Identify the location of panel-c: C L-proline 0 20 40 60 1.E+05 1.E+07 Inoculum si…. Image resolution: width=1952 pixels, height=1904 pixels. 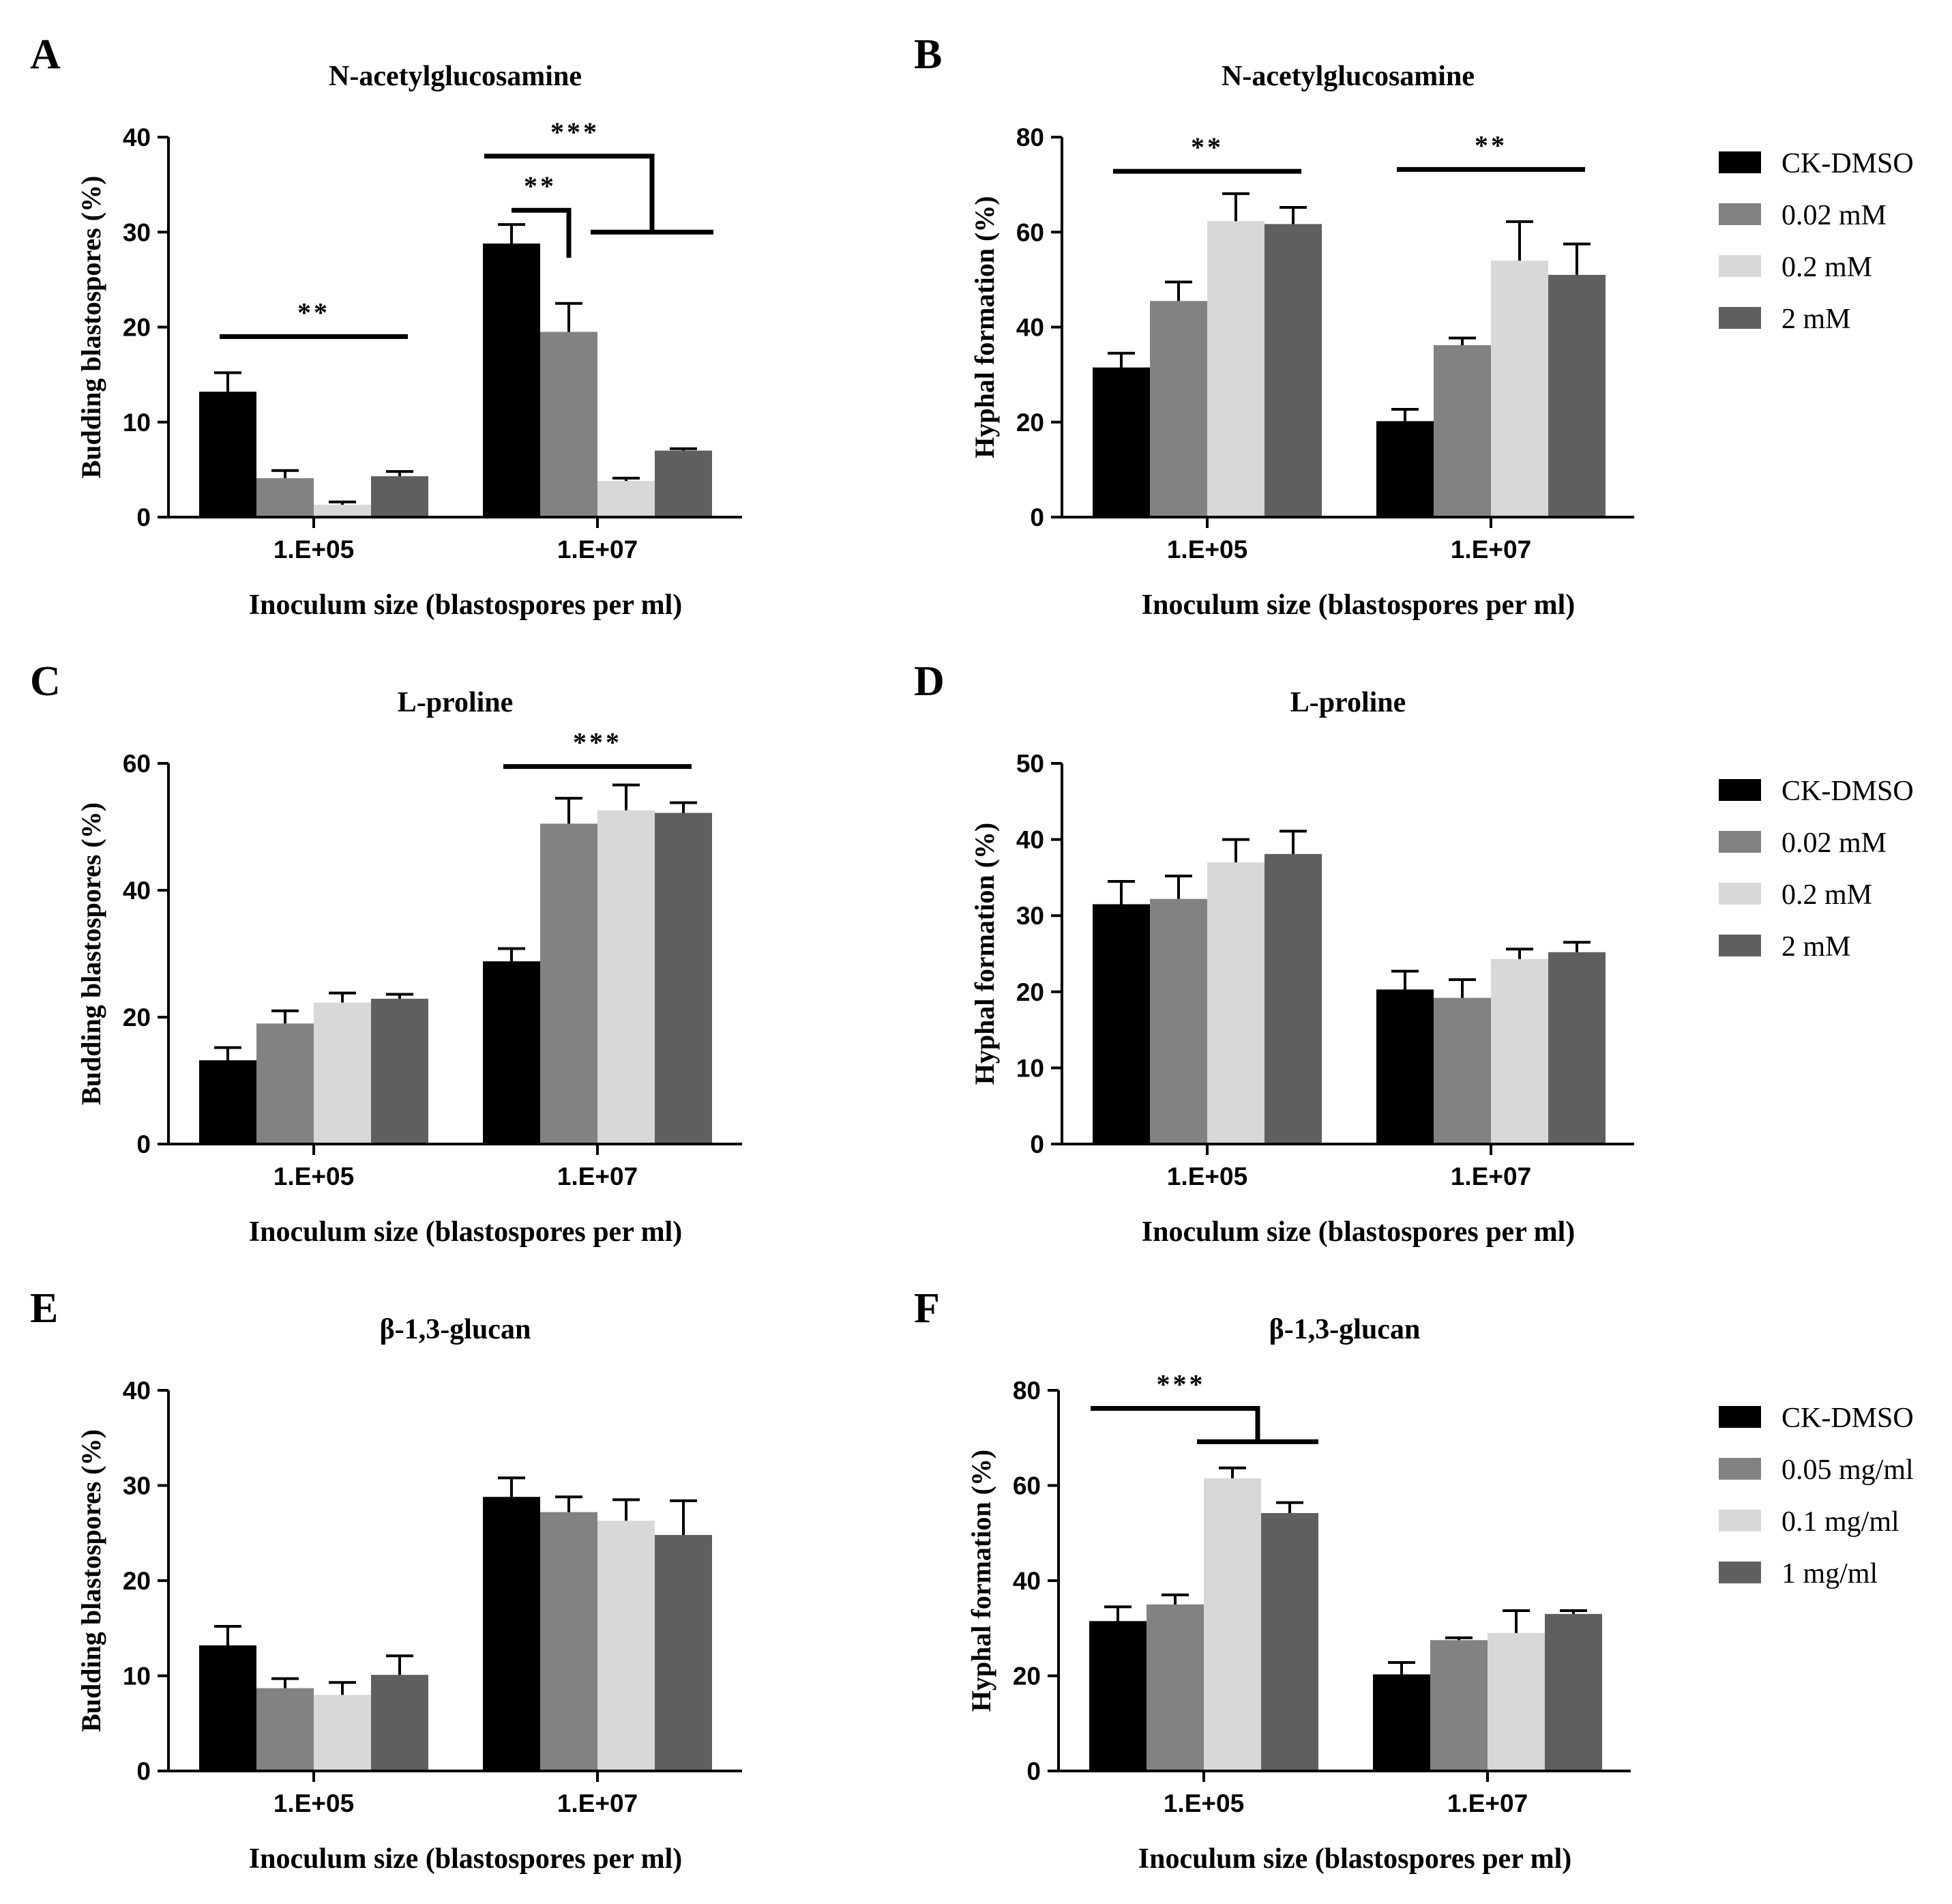
(386, 953).